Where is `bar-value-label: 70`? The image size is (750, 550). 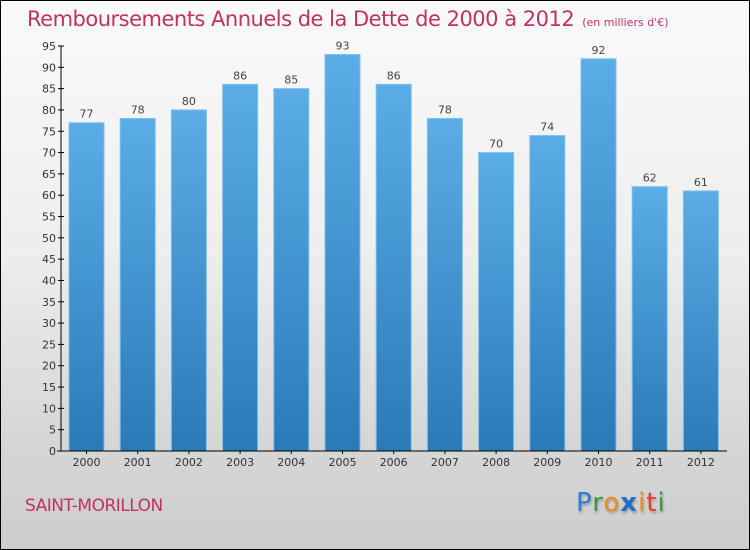 bar-value-label: 70 is located at coordinates (496, 144).